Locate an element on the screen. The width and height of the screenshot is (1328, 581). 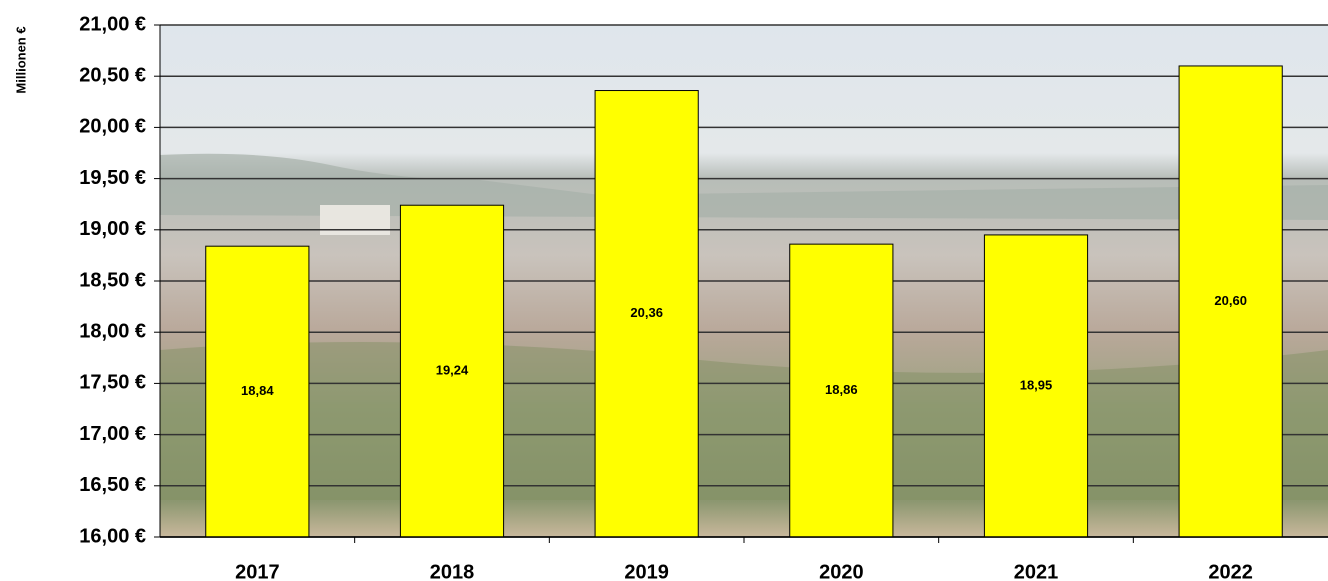
y-tick-label: 18,50 € is located at coordinates (112, 280).